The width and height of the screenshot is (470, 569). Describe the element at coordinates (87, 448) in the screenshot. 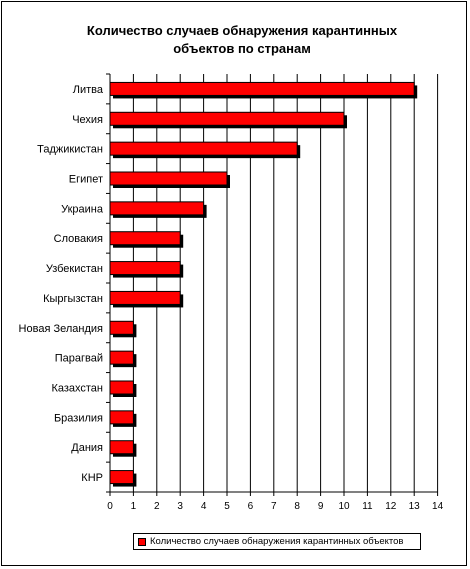

I see `category-label: Дания` at that location.